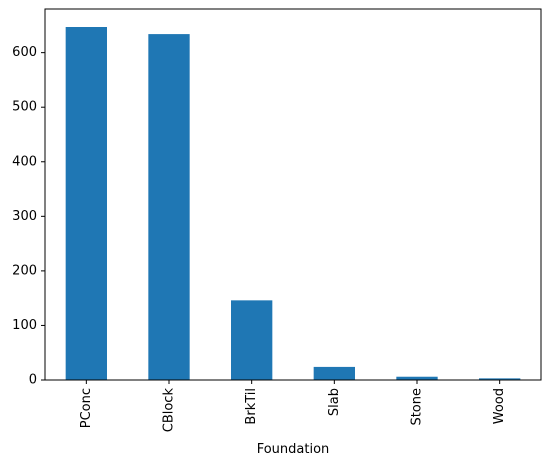 The image size is (552, 466). I want to click on bar-slab, so click(334, 373).